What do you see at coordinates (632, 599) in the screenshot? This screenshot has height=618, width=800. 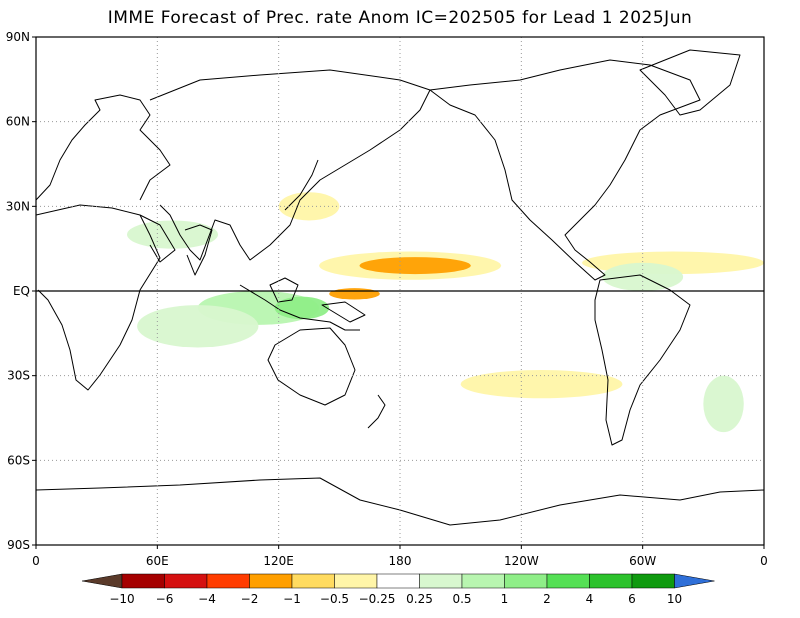 I see `colorbar-label: 6` at bounding box center [632, 599].